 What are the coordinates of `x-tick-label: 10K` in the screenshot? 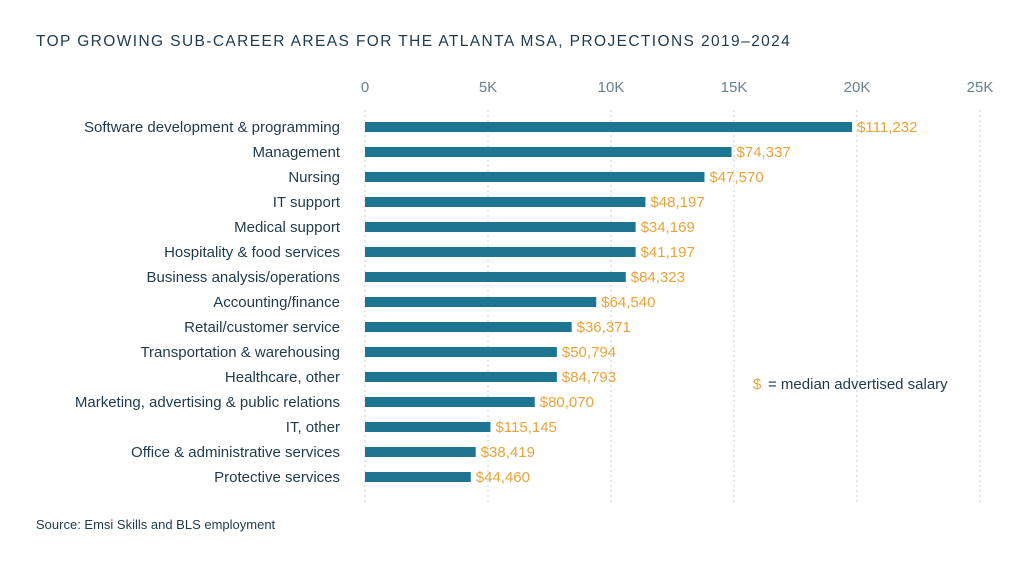 It's located at (611, 87).